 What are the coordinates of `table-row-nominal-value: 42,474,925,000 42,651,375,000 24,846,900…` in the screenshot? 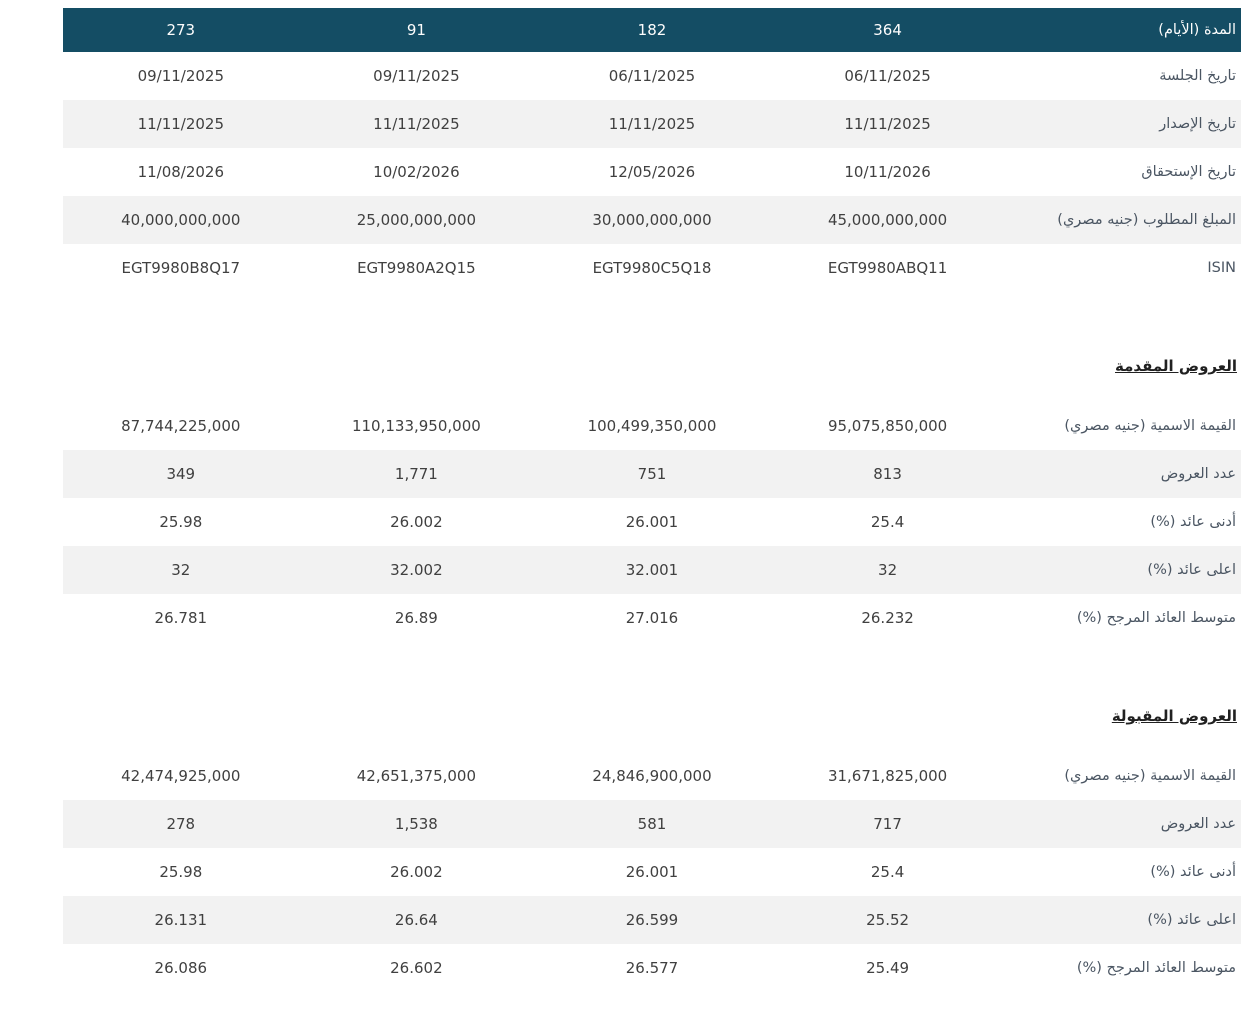 It's located at (652, 776).